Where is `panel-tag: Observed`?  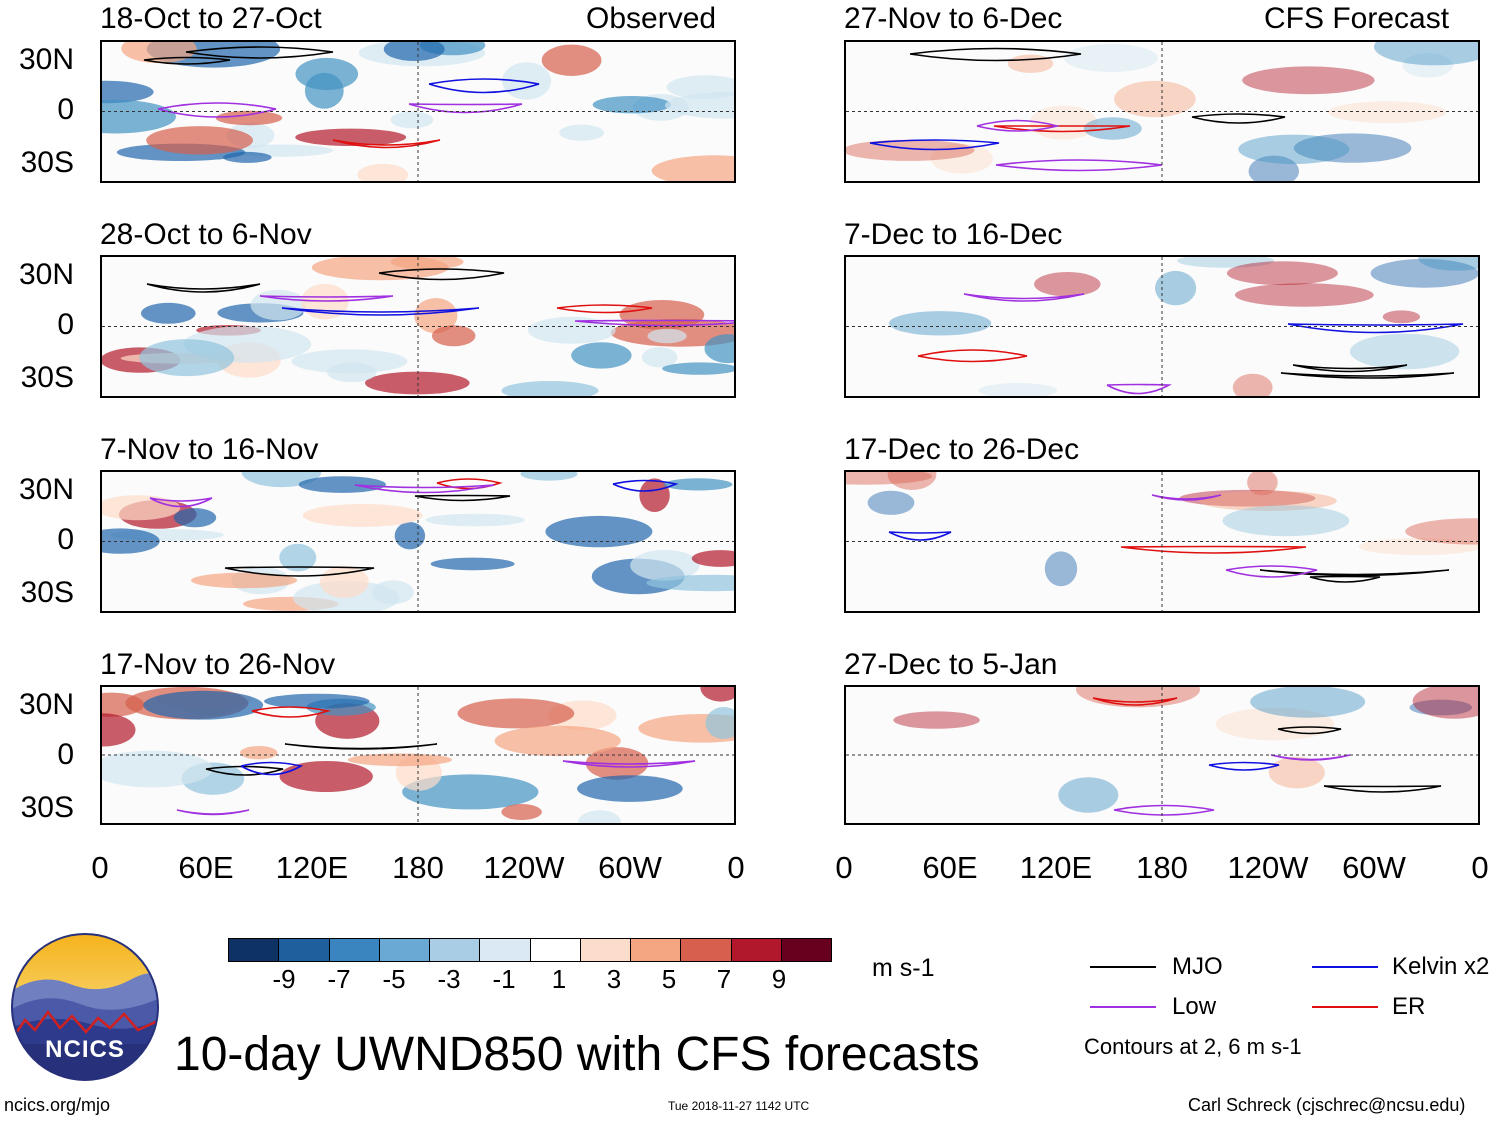
panel-tag: Observed is located at coordinates (651, 18).